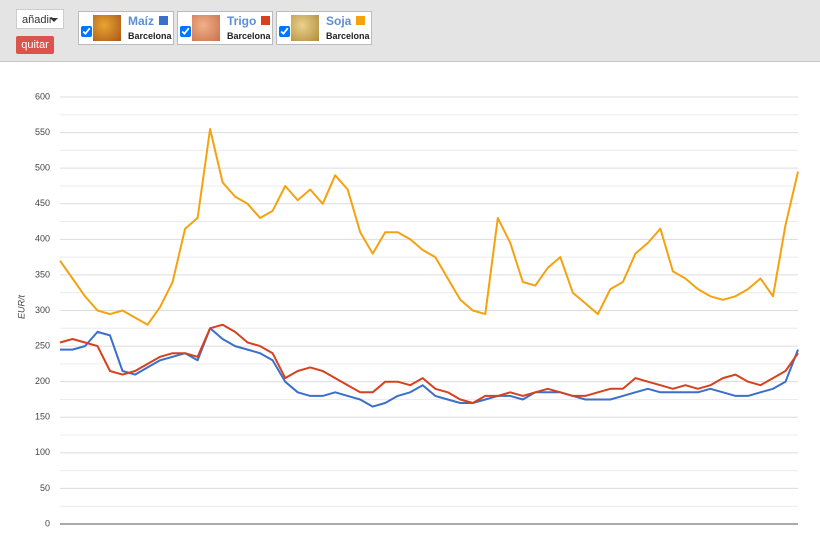 Image resolution: width=820 pixels, height=537 pixels. I want to click on series-card: Maíz Barcelona, so click(126, 28).